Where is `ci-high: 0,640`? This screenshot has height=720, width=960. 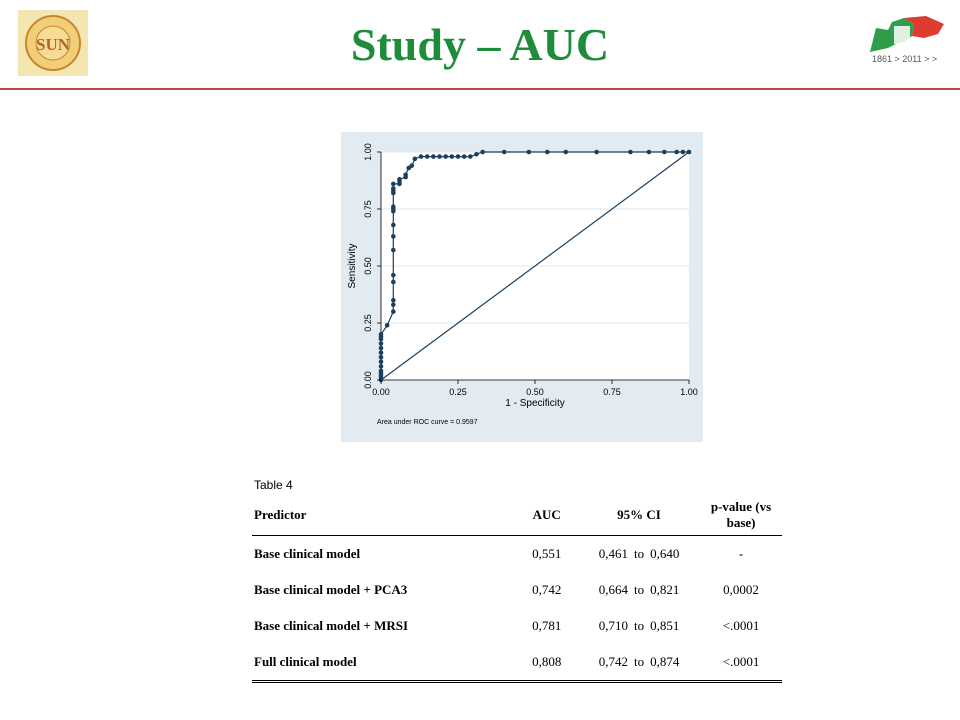
ci-high: 0,640 is located at coordinates (665, 553).